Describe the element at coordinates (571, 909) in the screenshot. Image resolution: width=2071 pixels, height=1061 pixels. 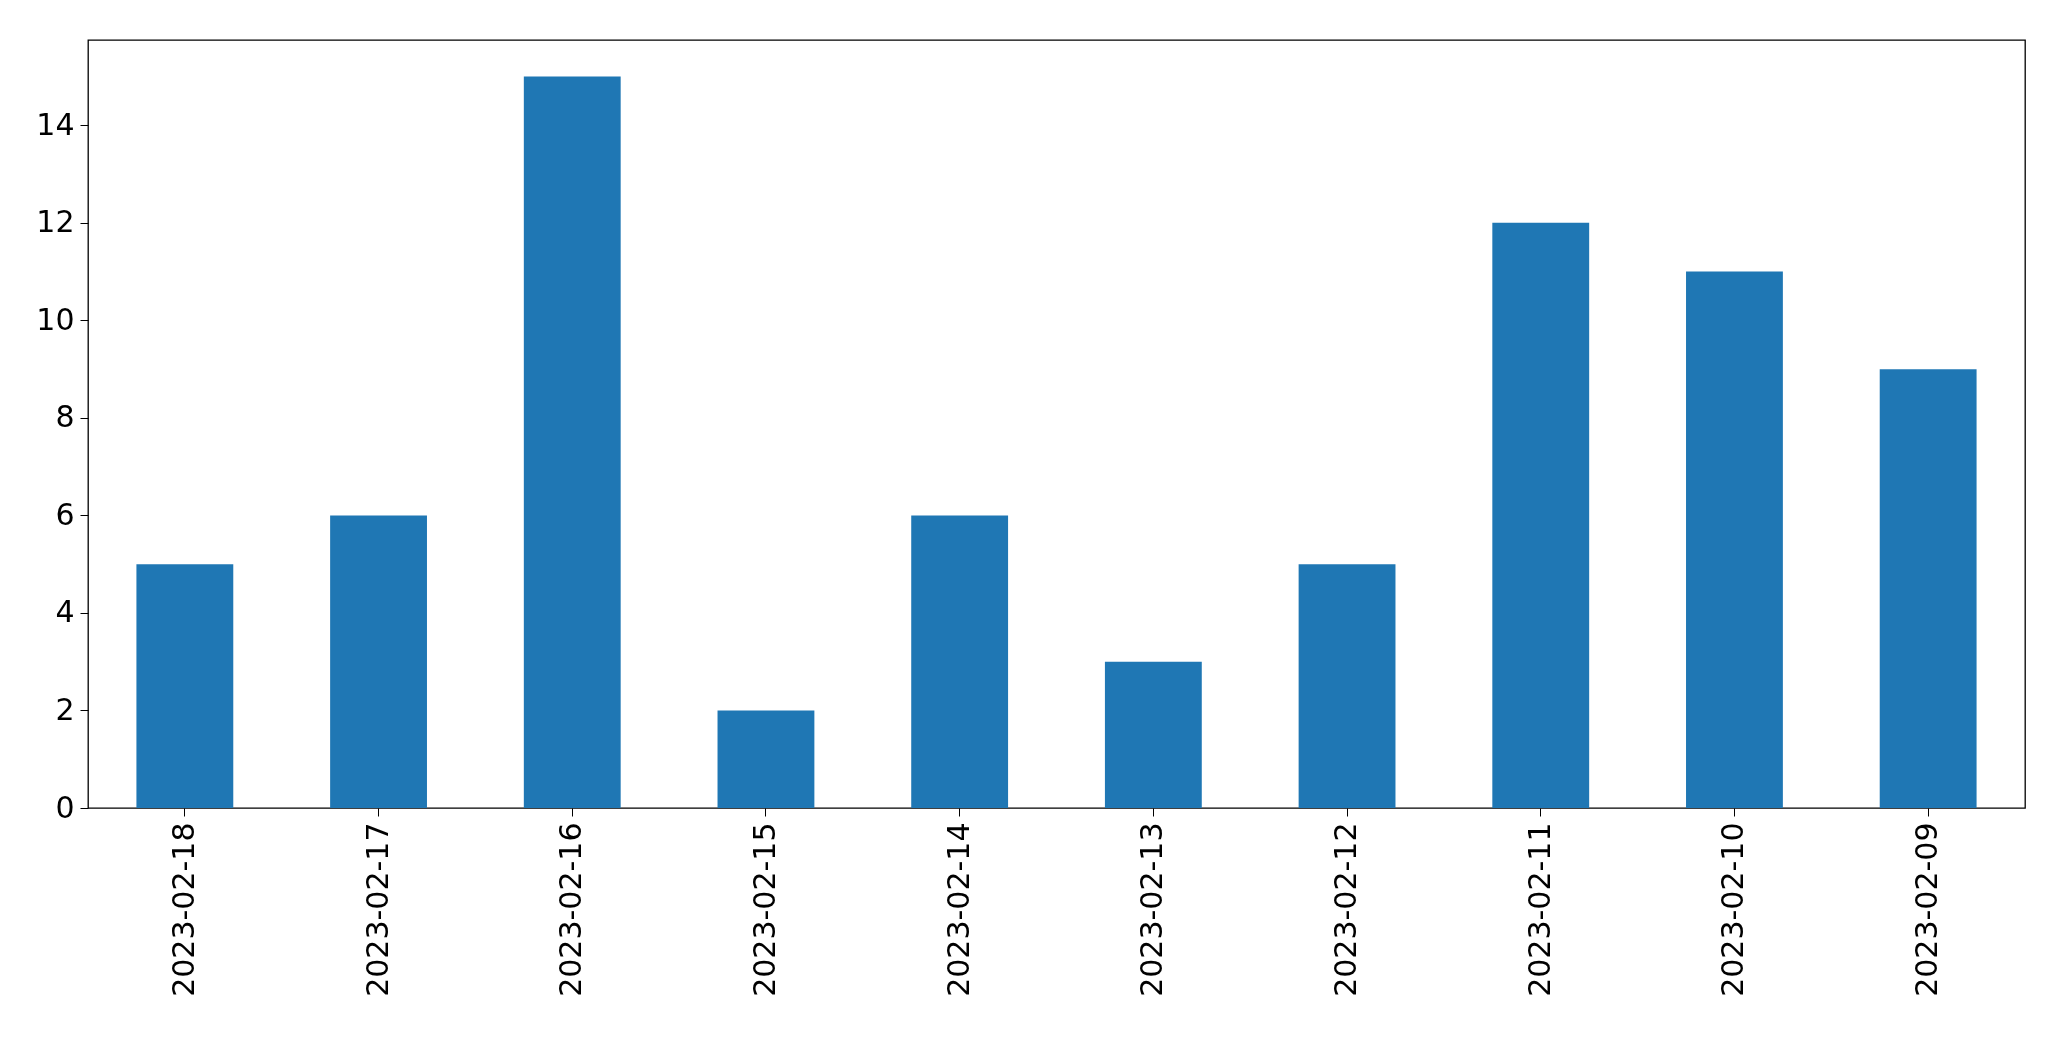
I see `x-tick-label: 2023-02-16` at that location.